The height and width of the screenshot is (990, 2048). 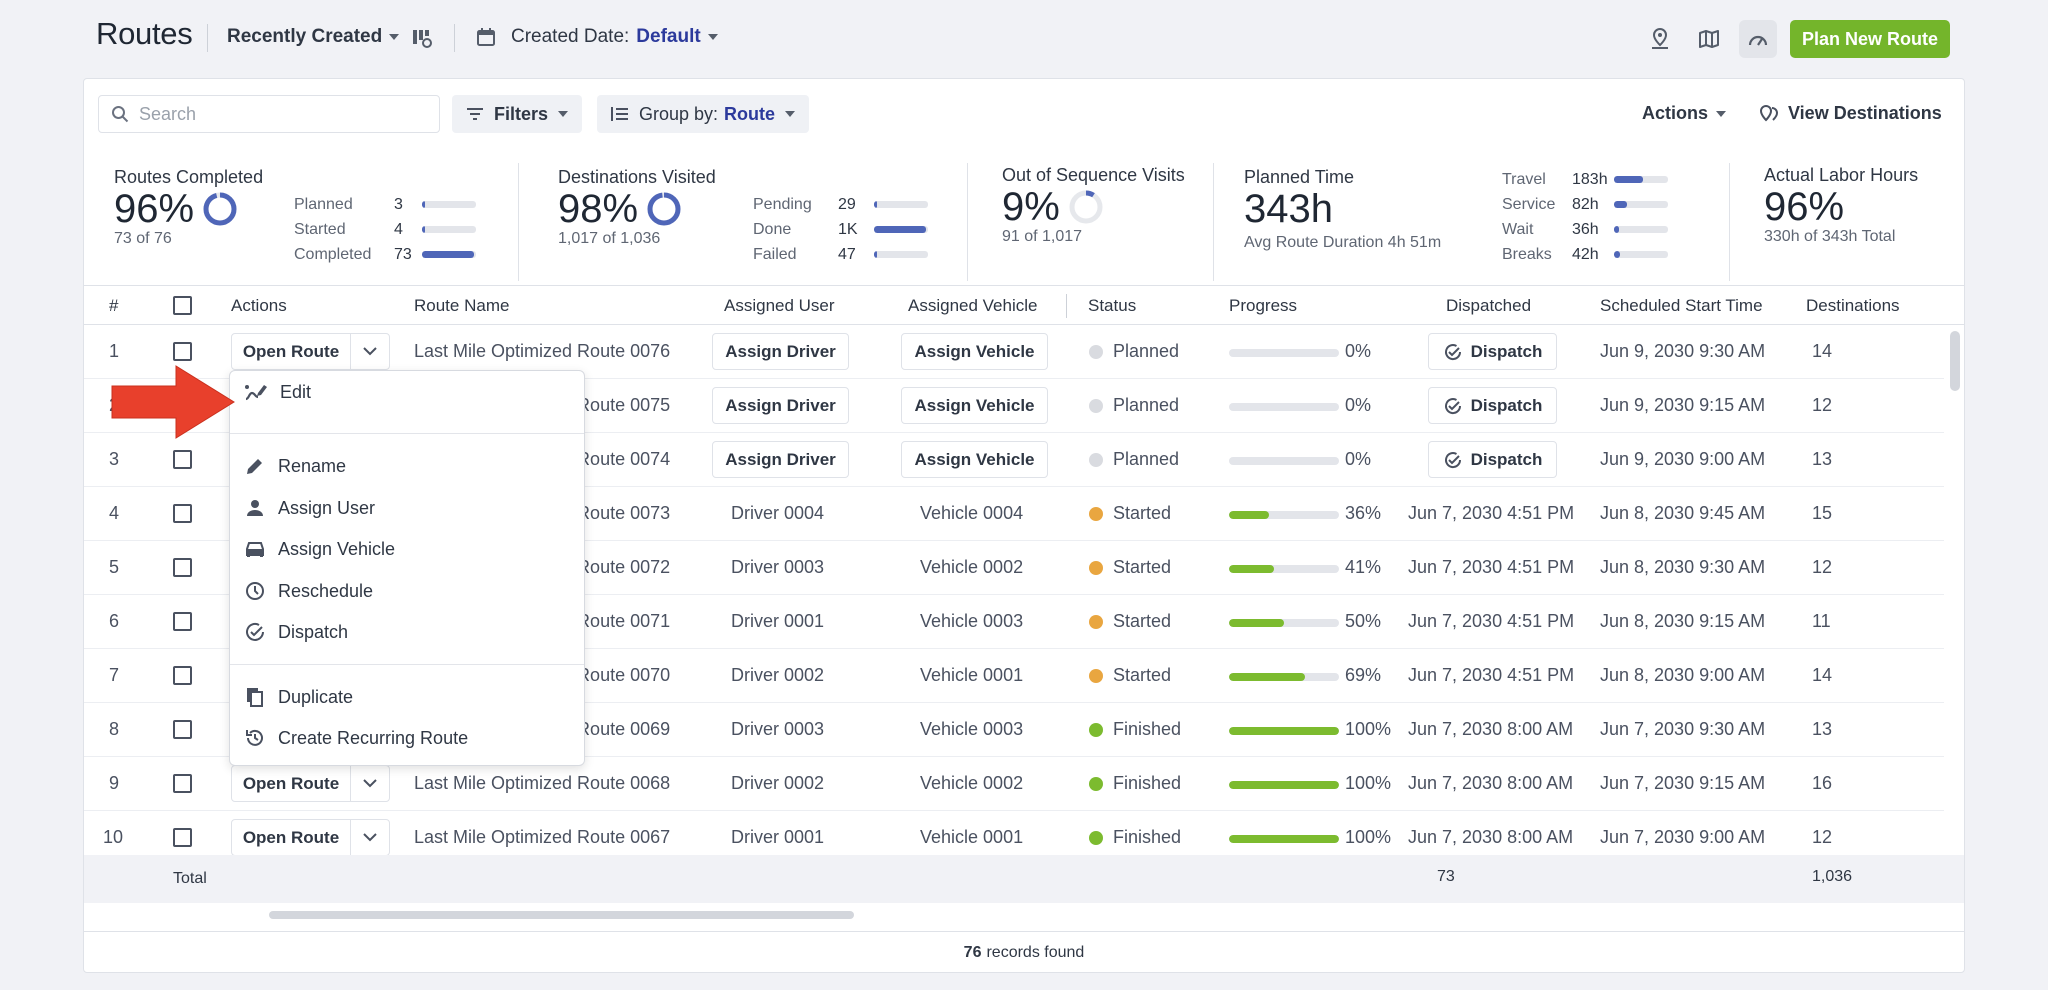 I want to click on scheduled-start-time: Jun 7, 2030 9:30 AM, so click(x=1683, y=729).